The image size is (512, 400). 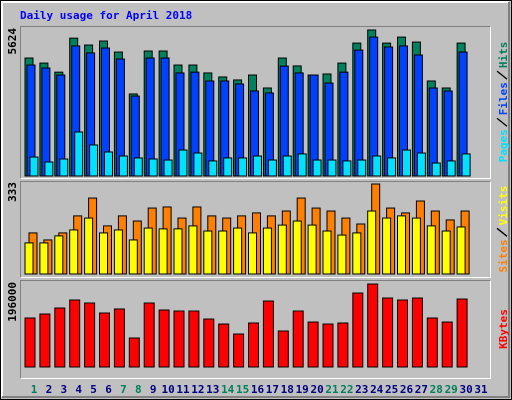 I want to click on x-tick-label: 26, so click(x=407, y=389).